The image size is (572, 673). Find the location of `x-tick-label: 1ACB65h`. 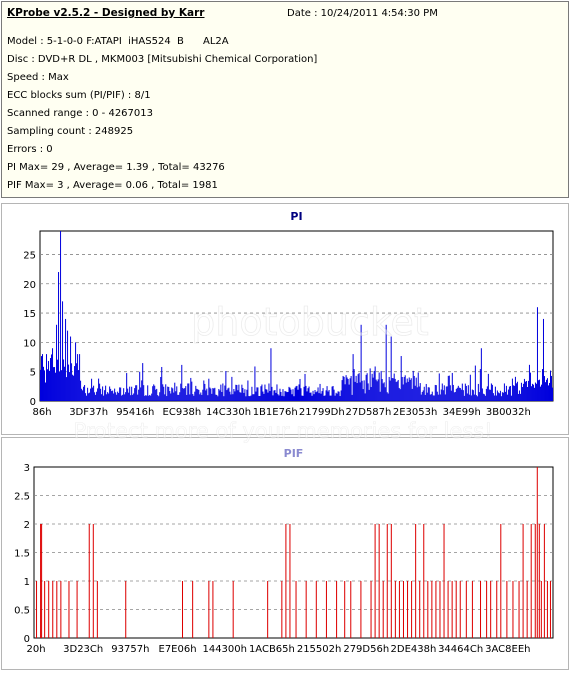

x-tick-label: 1ACB65h is located at coordinates (272, 649).